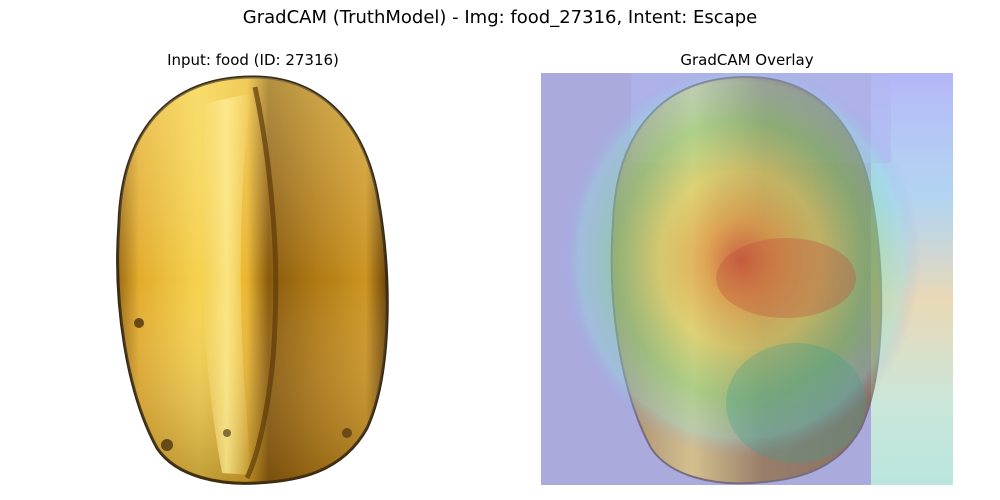 The height and width of the screenshot is (500, 1000). Describe the element at coordinates (253, 60) in the screenshot. I see `input-image-title: Input: food (ID: 27316)` at that location.